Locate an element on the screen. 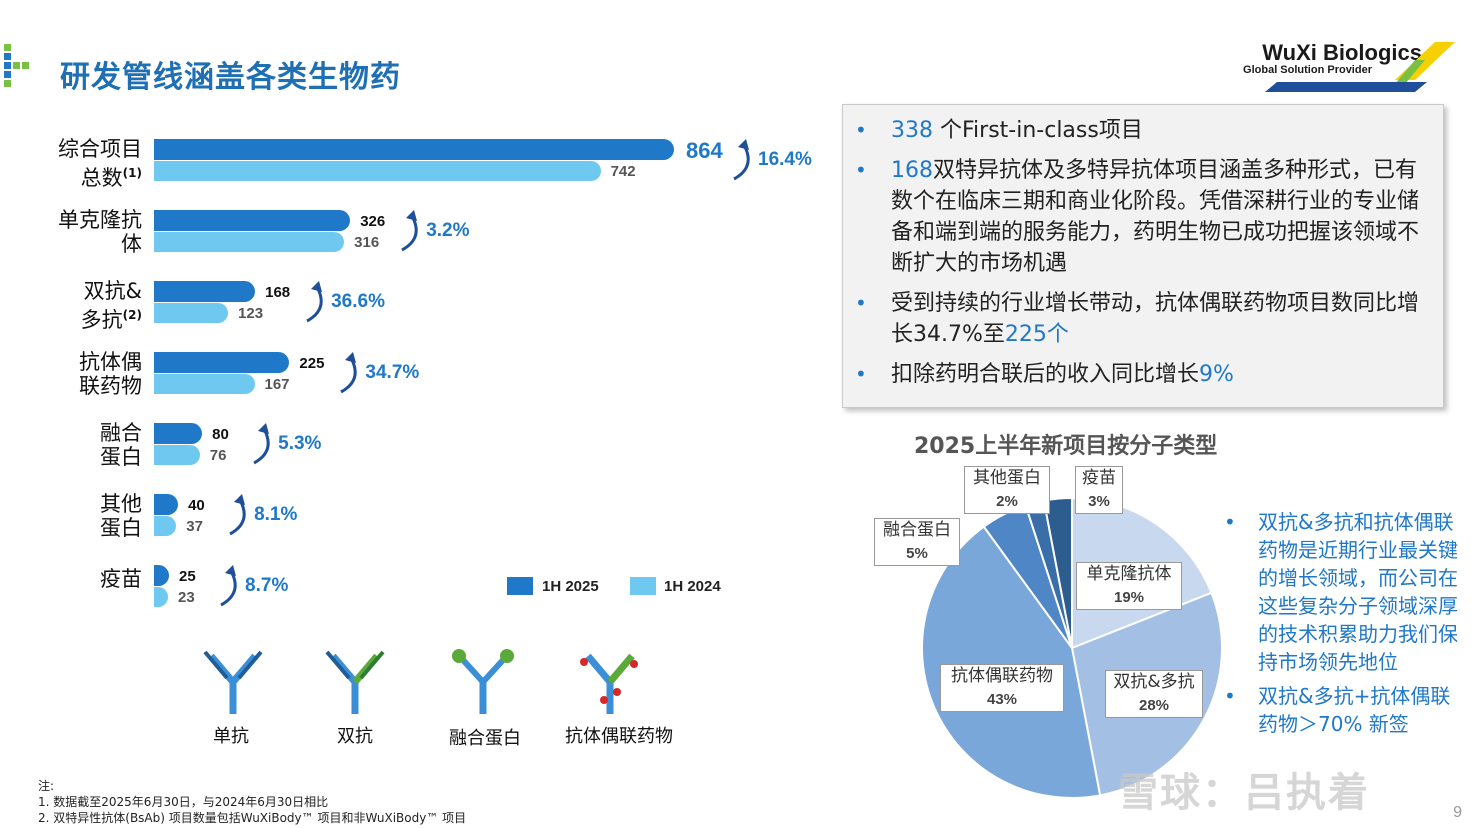 The height and width of the screenshot is (828, 1482). value-label-2024: 167 is located at coordinates (277, 384).